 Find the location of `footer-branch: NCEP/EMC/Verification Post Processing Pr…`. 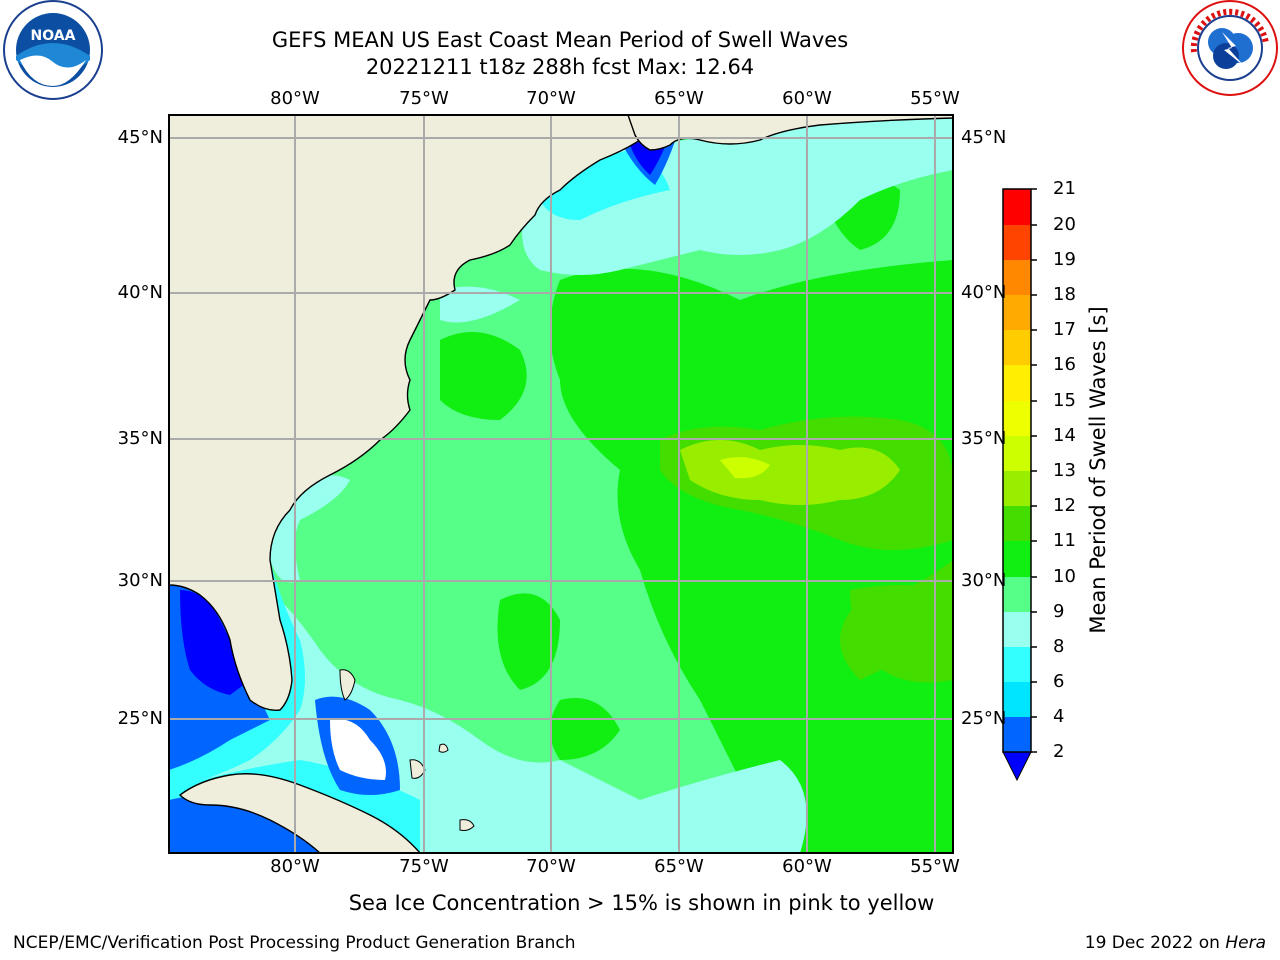

footer-branch: NCEP/EMC/Verification Post Processing Pr… is located at coordinates (294, 943).